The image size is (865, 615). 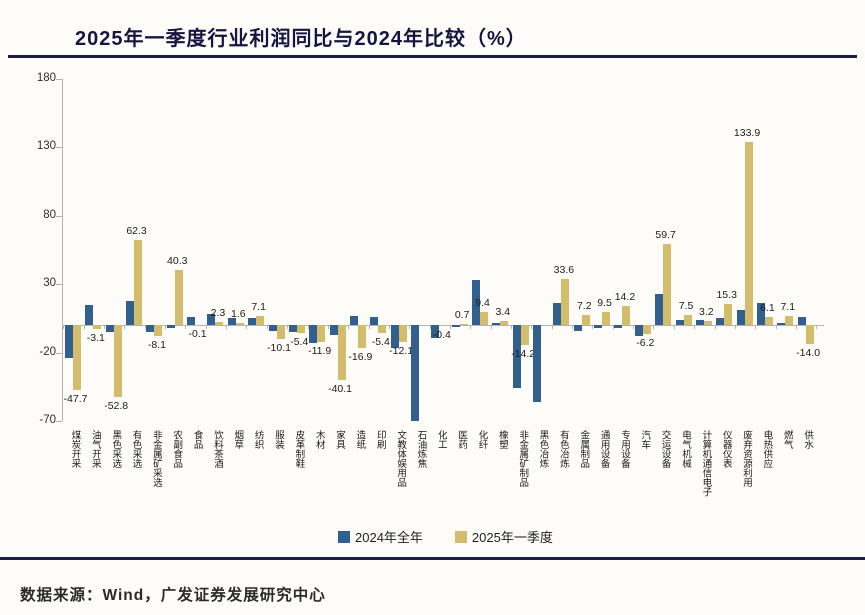 What do you see at coordinates (177, 261) in the screenshot?
I see `bar-value-label: 40.3` at bounding box center [177, 261].